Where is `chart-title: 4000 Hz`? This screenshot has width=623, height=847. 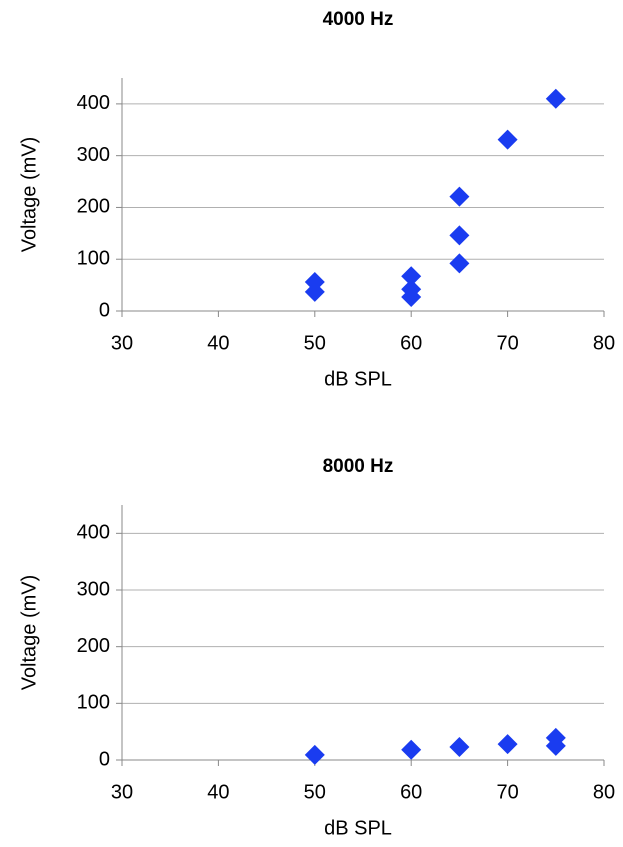
chart-title: 4000 Hz is located at coordinates (358, 19).